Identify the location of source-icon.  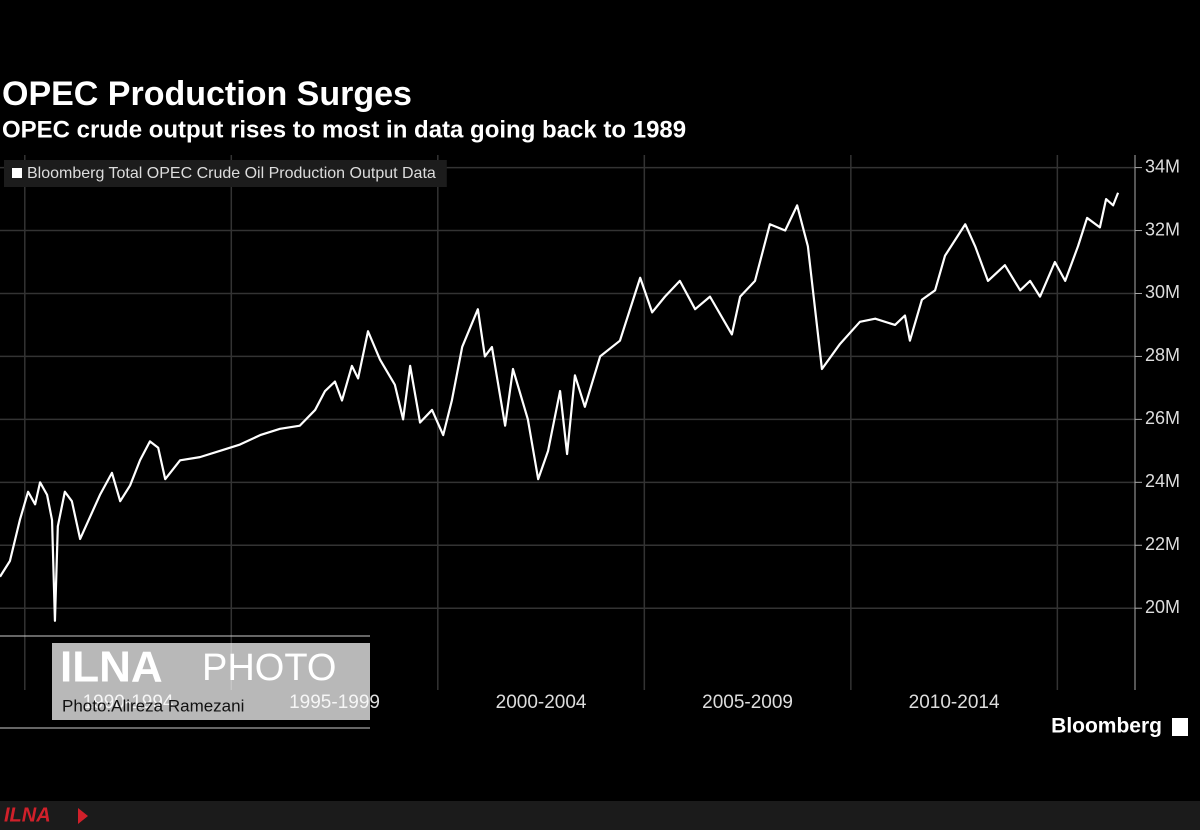
(1180, 727).